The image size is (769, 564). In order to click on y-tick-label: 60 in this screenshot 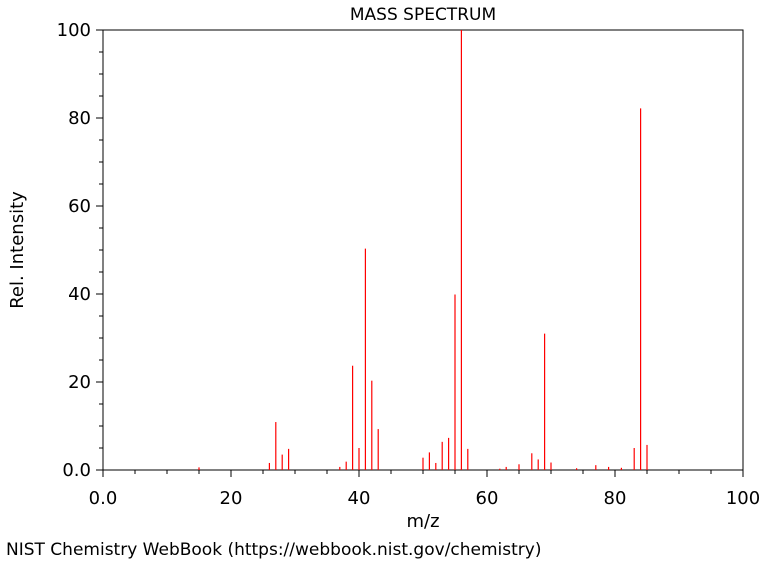, I will do `click(79, 206)`.